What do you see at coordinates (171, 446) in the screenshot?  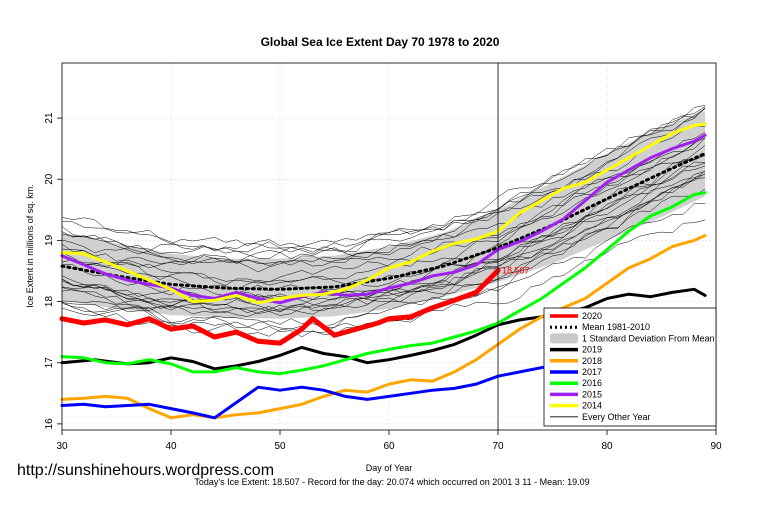 I see `x-tick-label: 40` at bounding box center [171, 446].